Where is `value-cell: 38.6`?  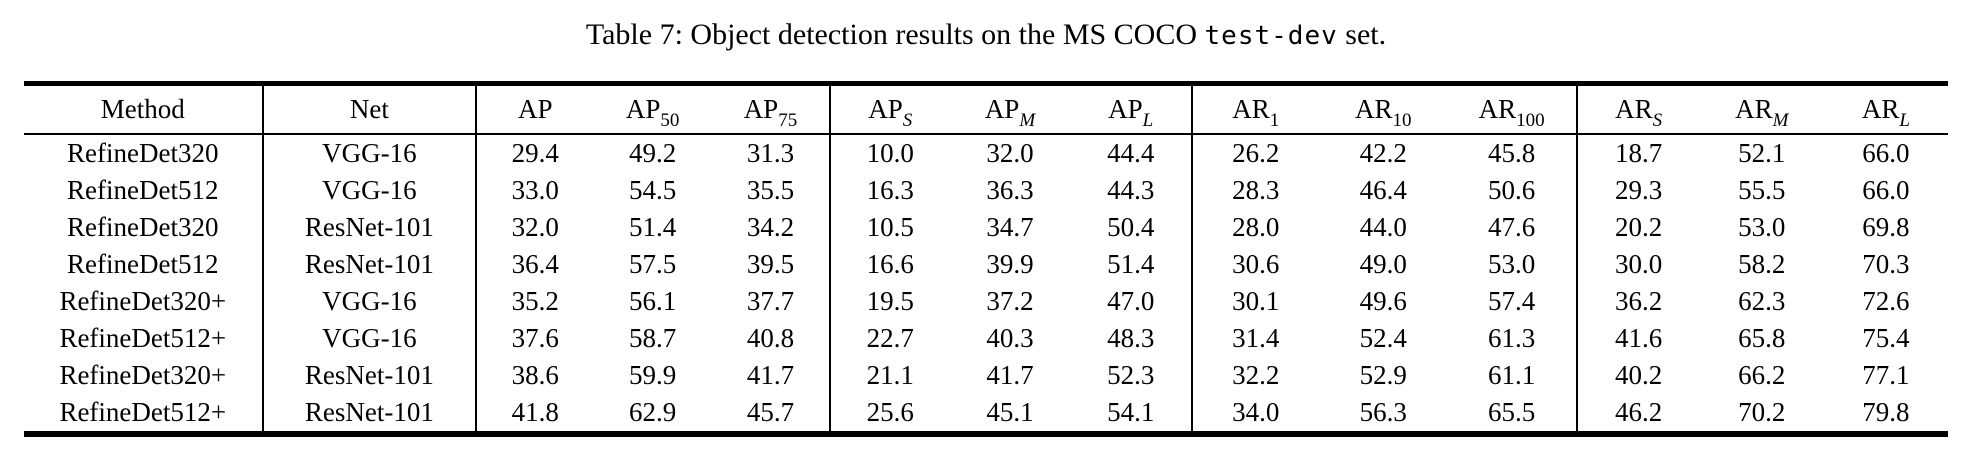
value-cell: 38.6 is located at coordinates (535, 375).